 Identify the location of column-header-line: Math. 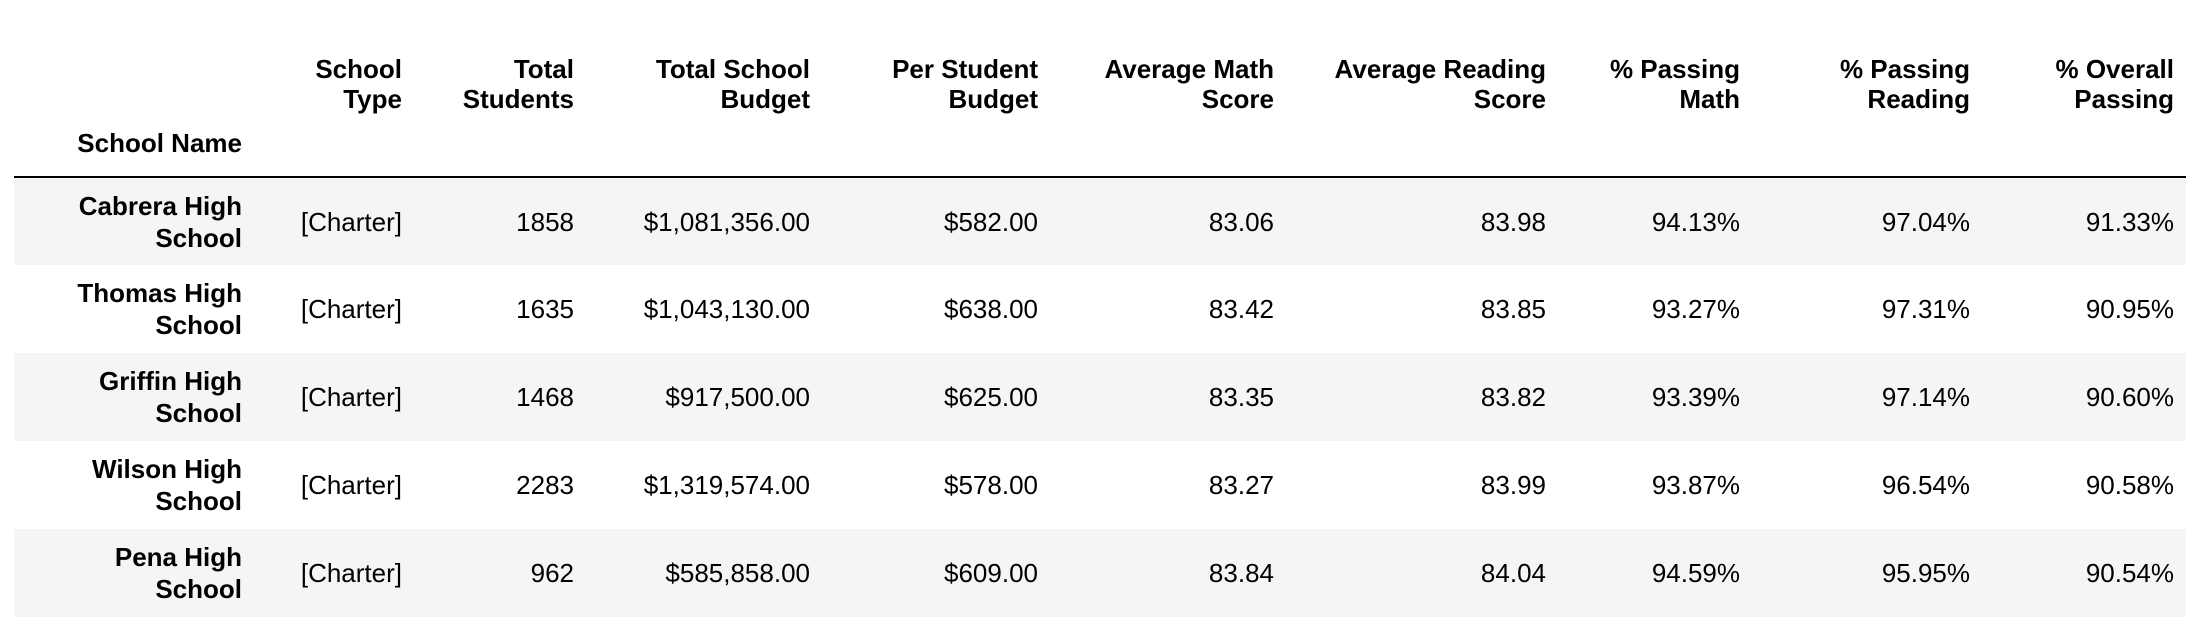
(1709, 99).